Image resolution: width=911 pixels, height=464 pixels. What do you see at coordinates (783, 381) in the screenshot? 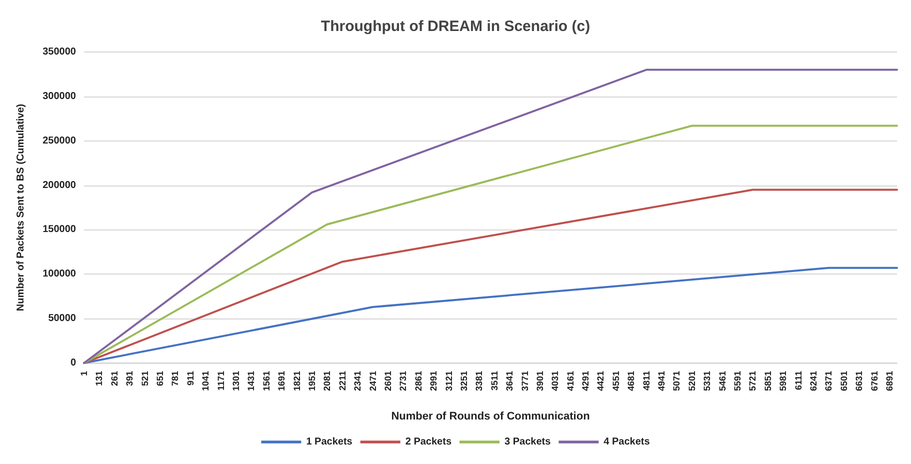
I see `x-tick-label: 5981` at bounding box center [783, 381].